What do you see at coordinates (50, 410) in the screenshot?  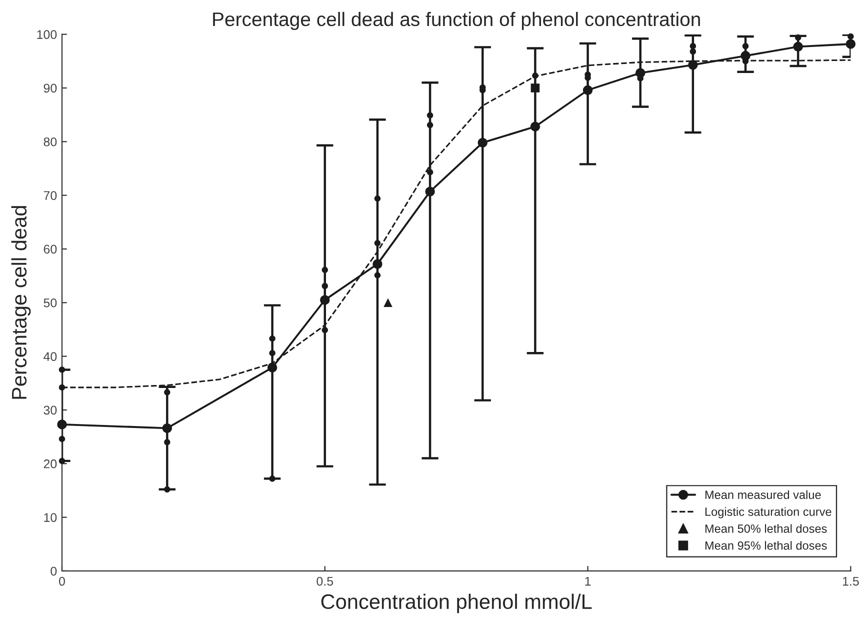 I see `y-tick-label: 30` at bounding box center [50, 410].